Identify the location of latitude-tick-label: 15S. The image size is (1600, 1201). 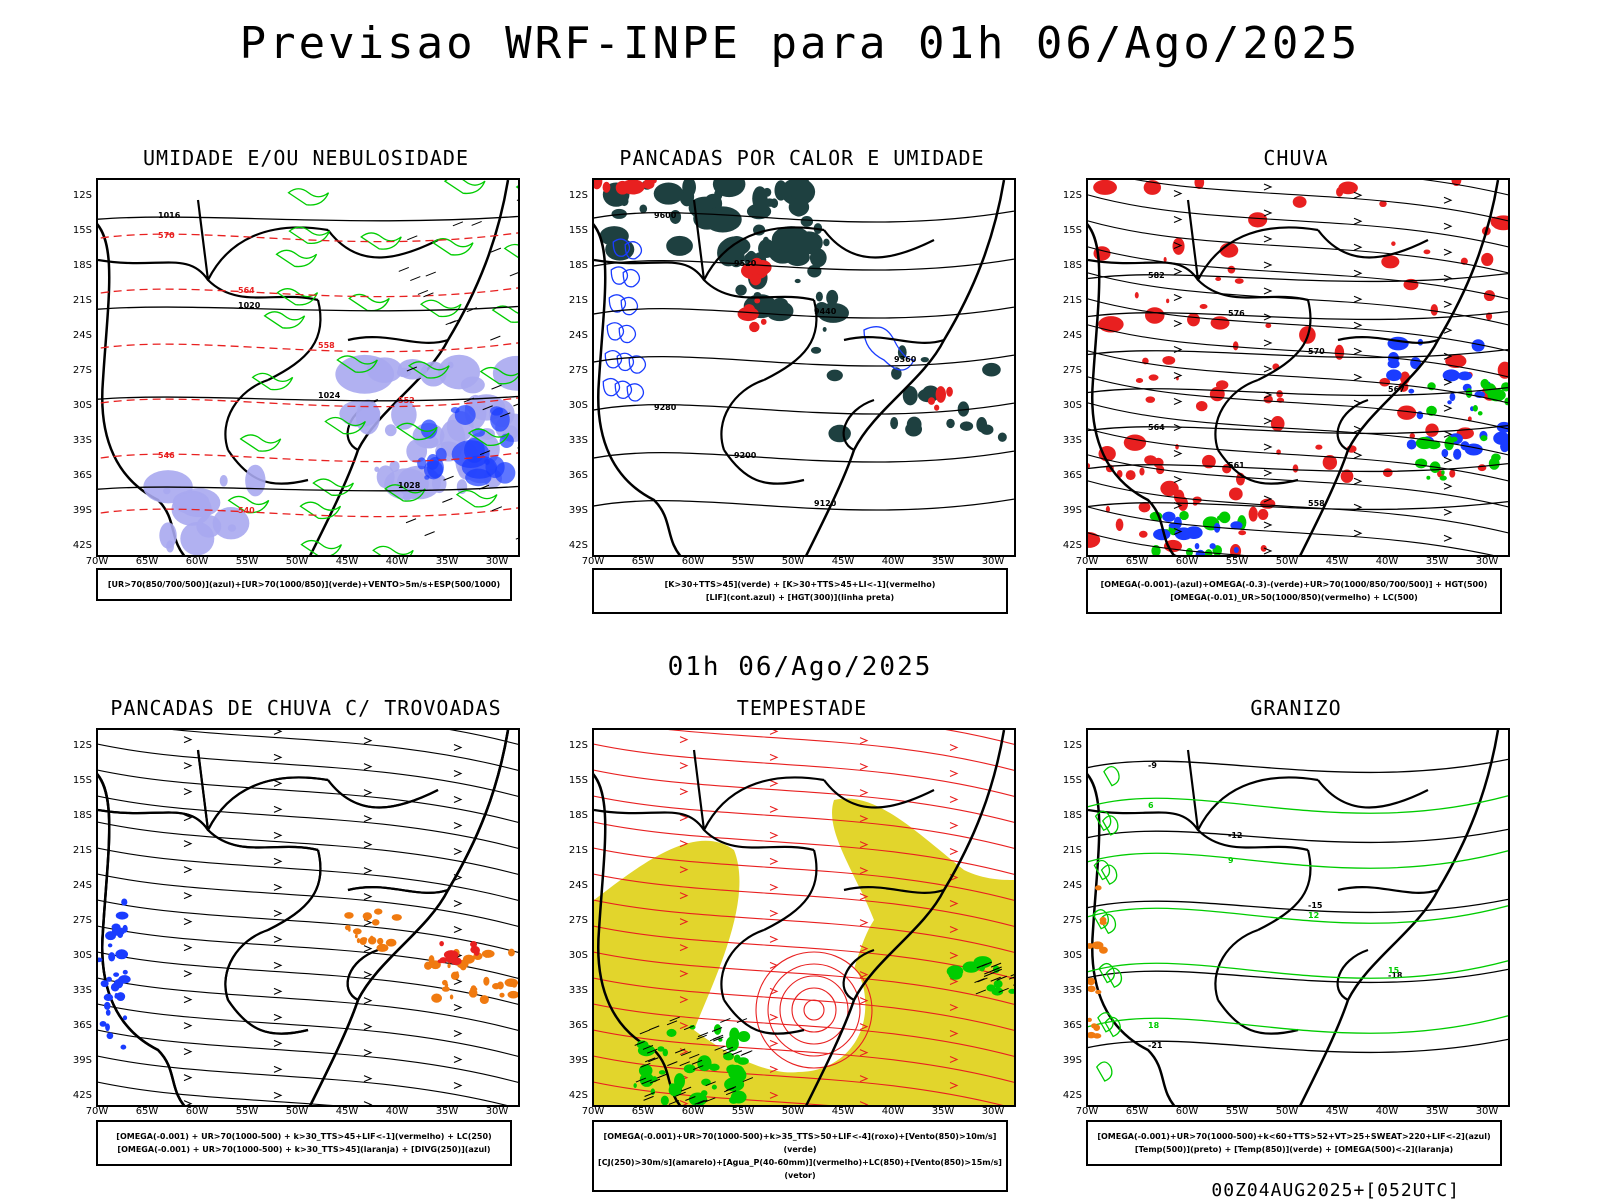
(1069, 230).